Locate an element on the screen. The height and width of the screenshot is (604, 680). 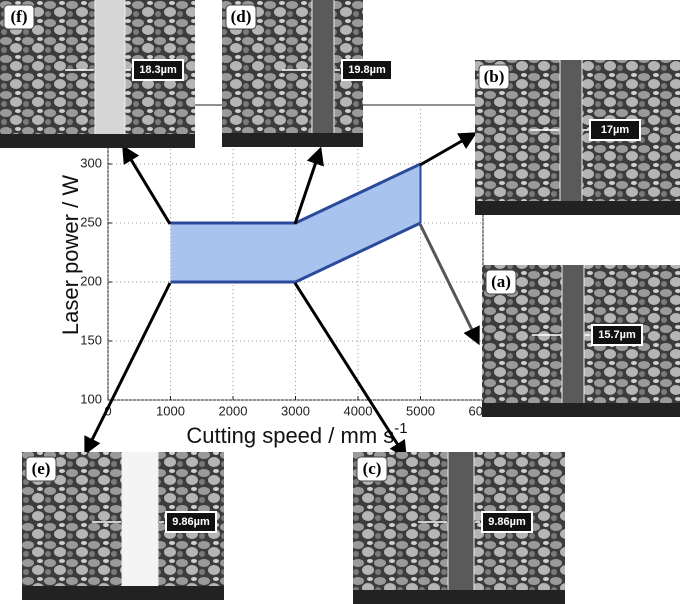
inset-label: (f) is located at coordinates (19, 16).